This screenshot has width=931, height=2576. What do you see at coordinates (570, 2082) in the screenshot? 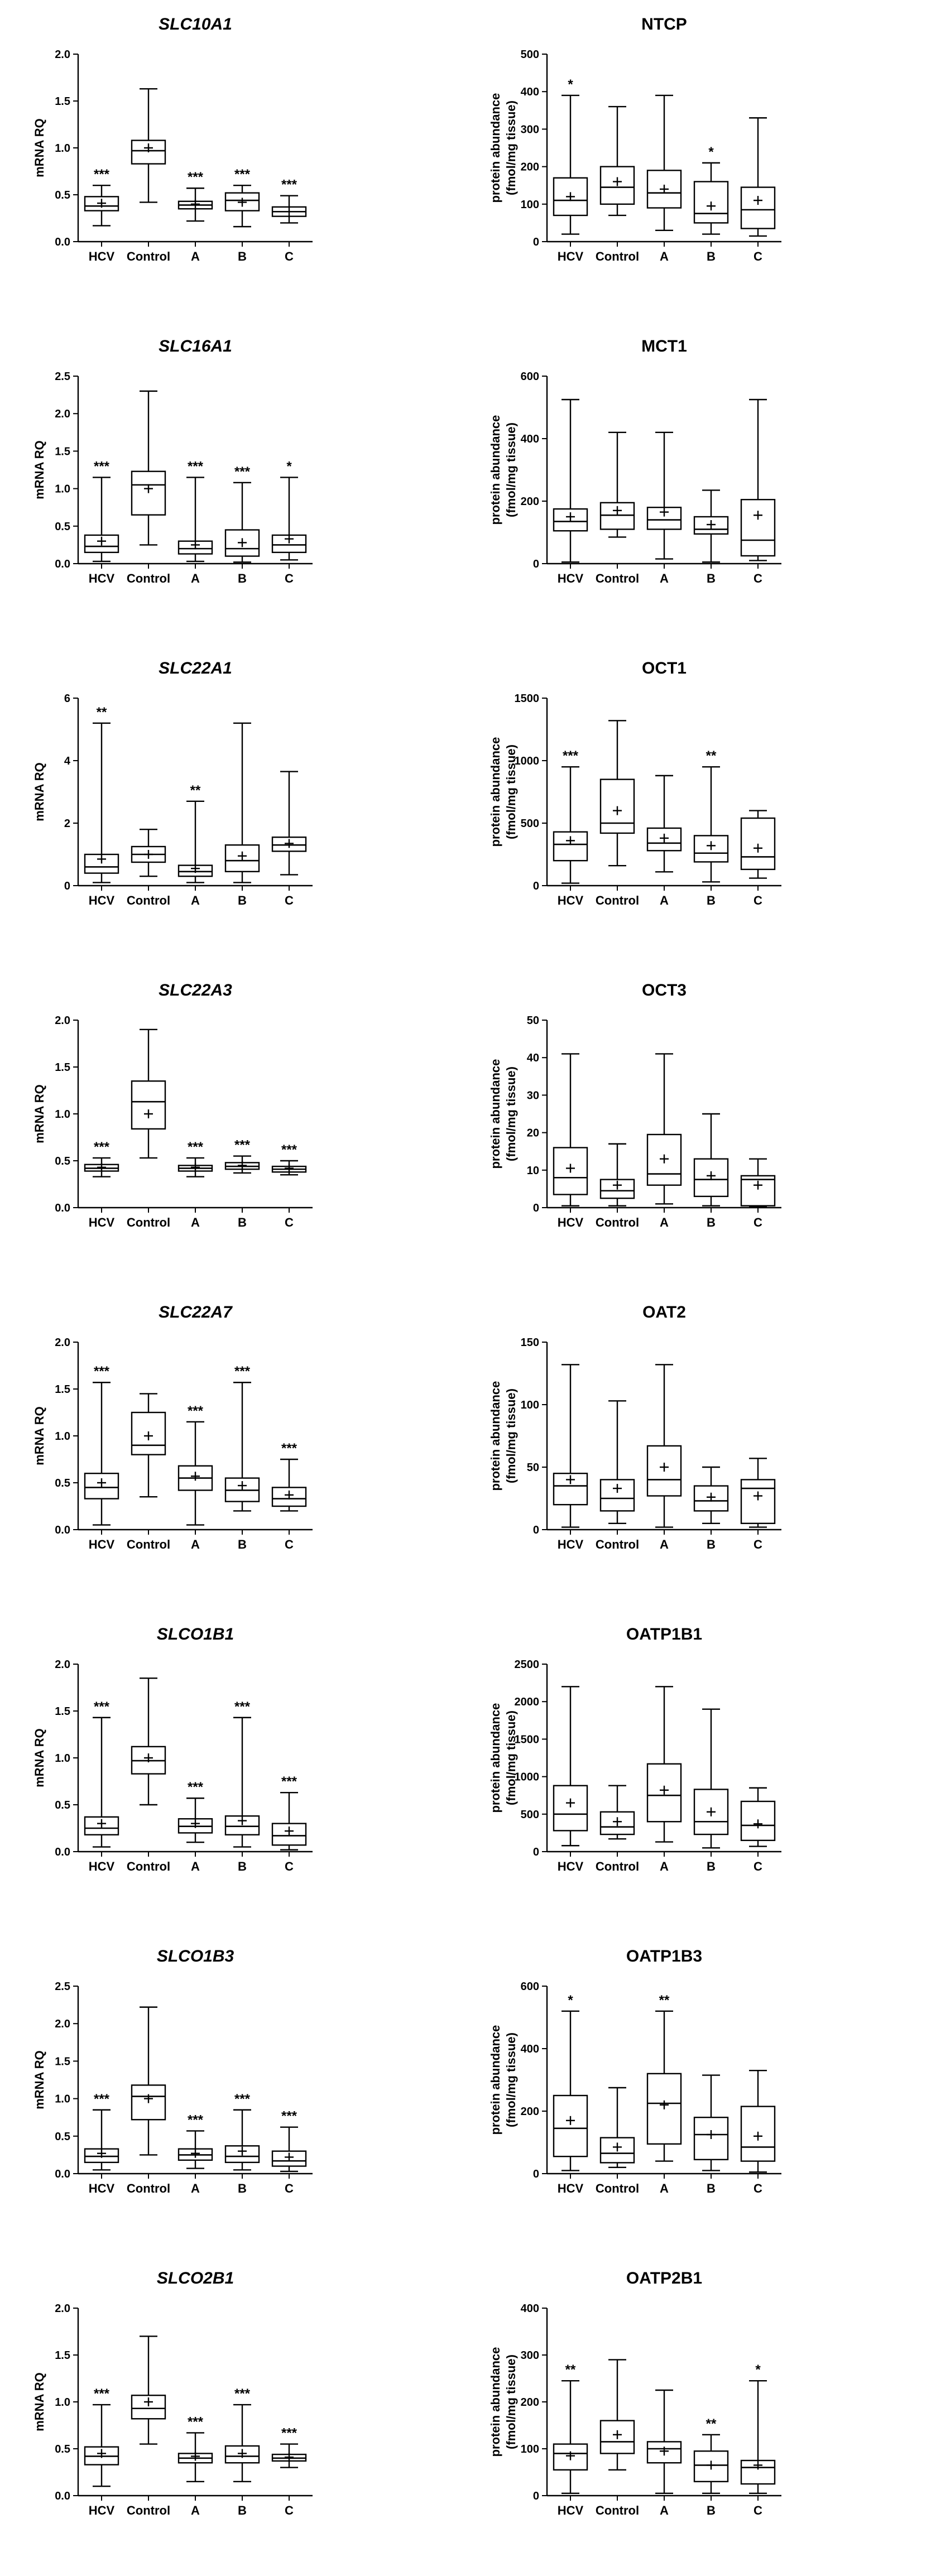
I see `box-HCV: *` at bounding box center [570, 2082].